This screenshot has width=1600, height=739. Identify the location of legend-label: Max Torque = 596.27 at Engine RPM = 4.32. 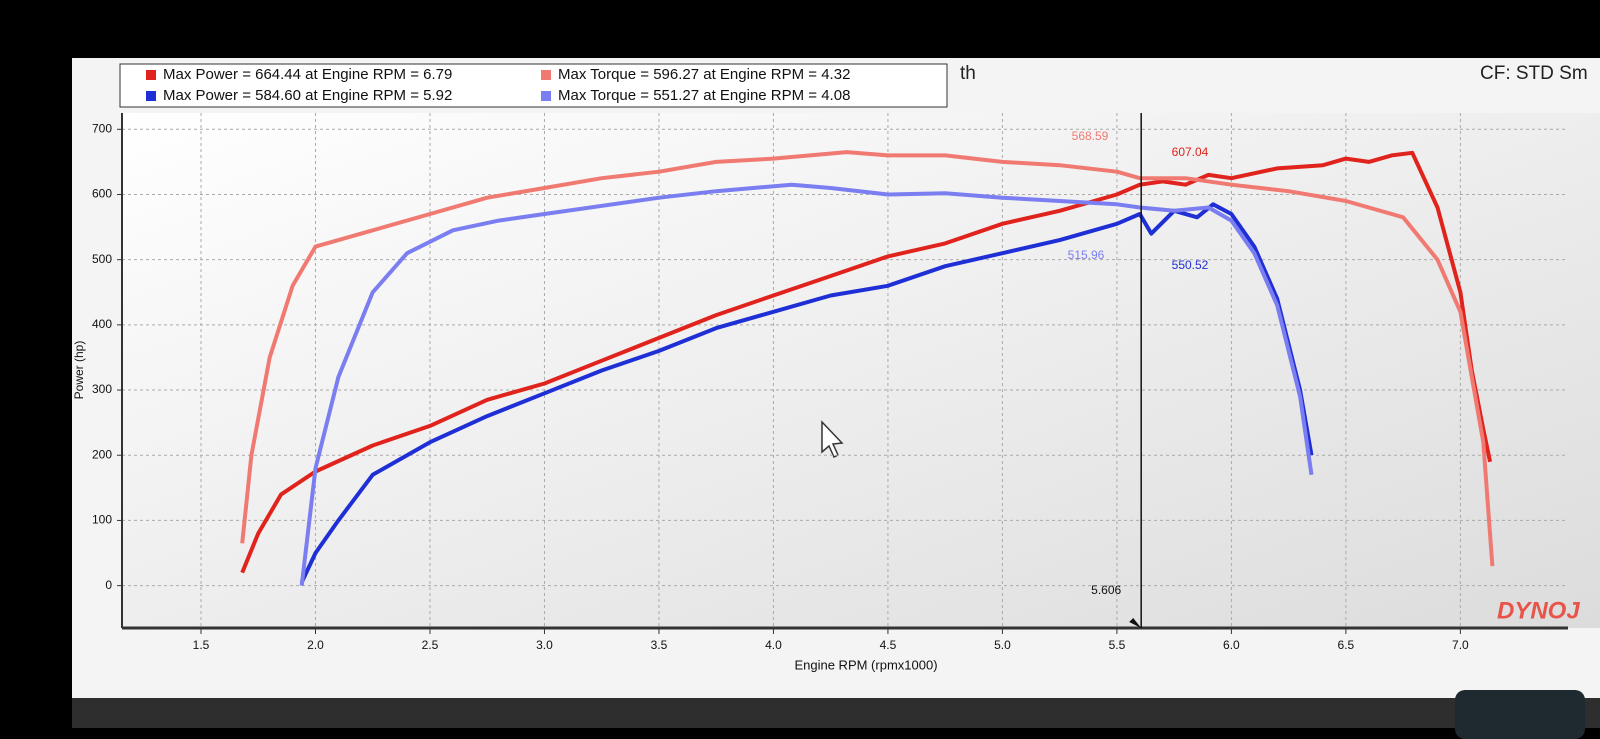
(704, 74).